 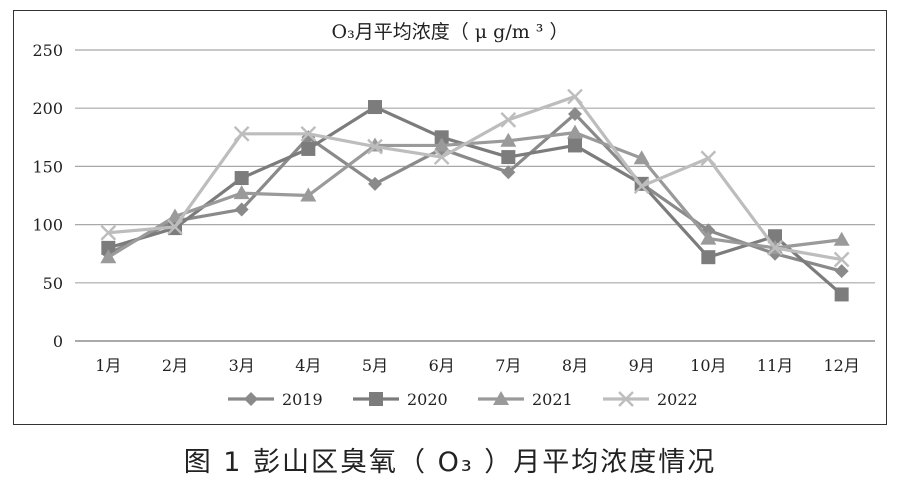 I want to click on legend-marker-x, so click(x=626, y=399).